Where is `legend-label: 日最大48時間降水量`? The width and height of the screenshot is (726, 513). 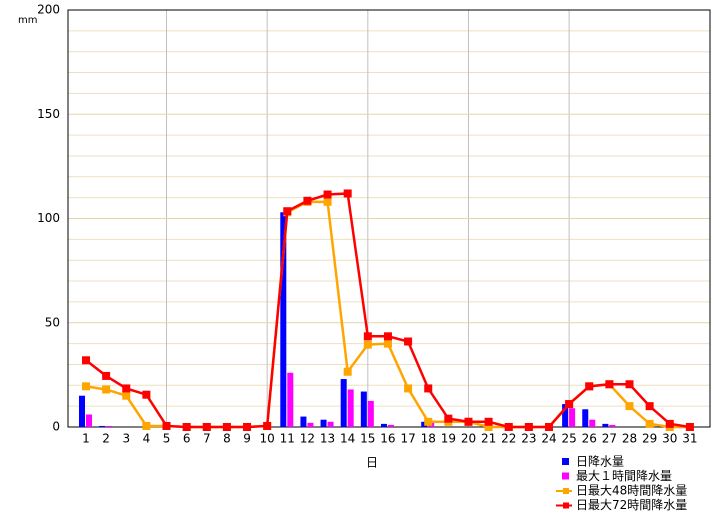 legend-label: 日最大48時間降水量 is located at coordinates (631, 491).